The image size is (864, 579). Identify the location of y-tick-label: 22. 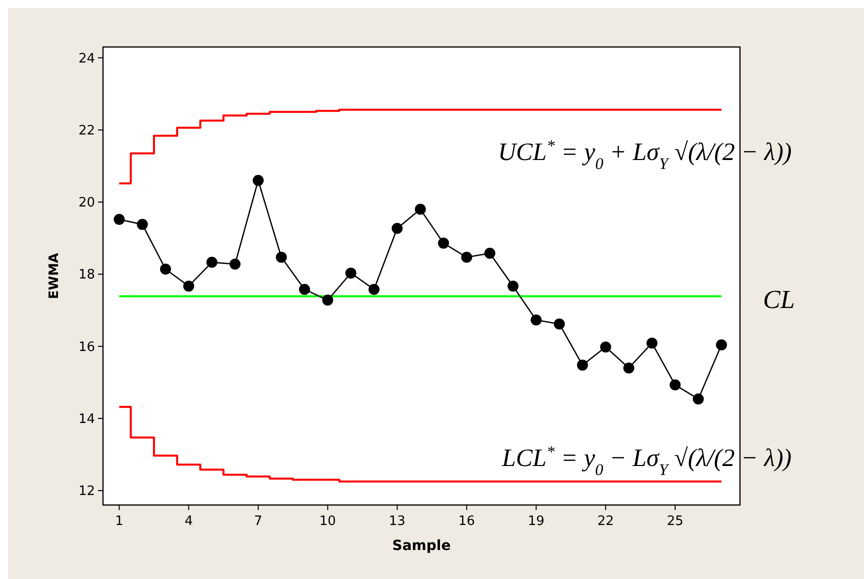
(86, 130).